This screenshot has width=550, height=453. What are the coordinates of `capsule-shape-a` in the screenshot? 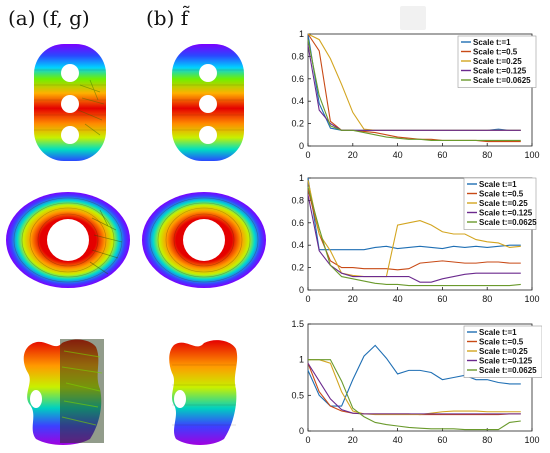 It's located at (70, 102).